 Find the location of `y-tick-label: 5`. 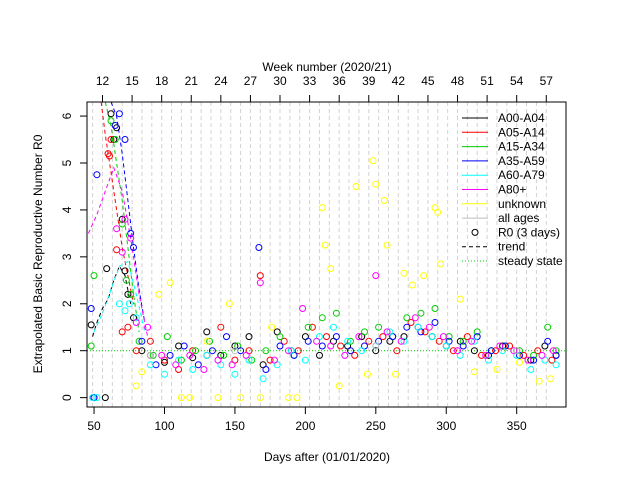

y-tick-label: 5 is located at coordinates (67, 162).